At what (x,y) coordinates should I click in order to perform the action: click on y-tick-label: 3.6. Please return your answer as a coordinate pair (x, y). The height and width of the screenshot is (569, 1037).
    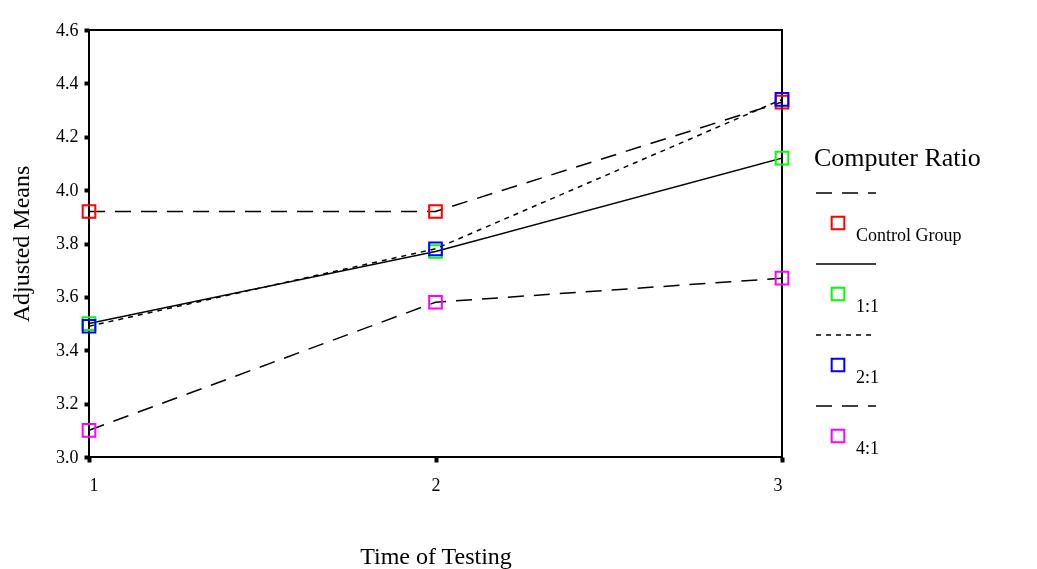
    Looking at the image, I should click on (67, 296).